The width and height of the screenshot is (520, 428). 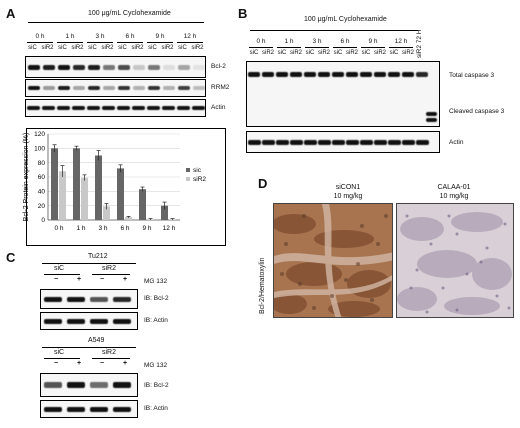 I want to click on tu212-mg-label: MG 132, so click(x=156, y=281).